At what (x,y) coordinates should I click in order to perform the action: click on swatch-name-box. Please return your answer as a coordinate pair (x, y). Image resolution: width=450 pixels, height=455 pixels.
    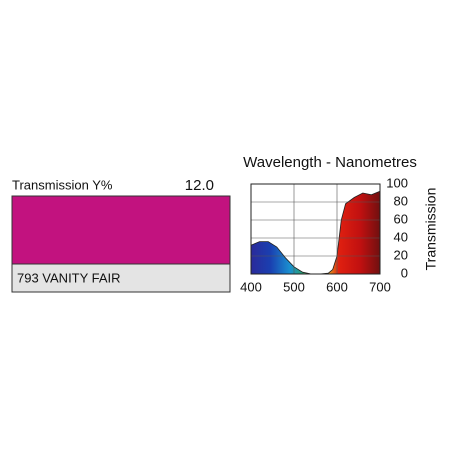
    Looking at the image, I should click on (121, 278).